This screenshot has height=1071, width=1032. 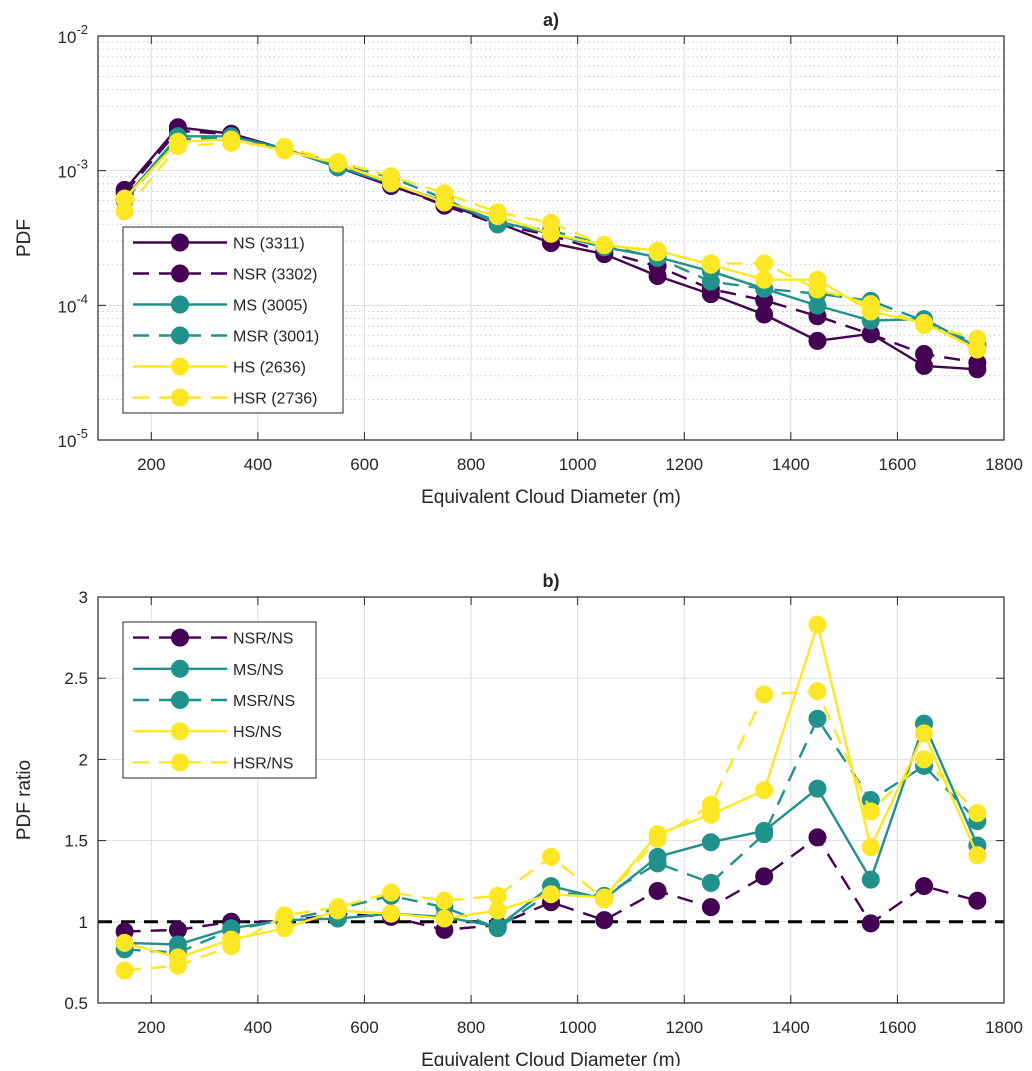 What do you see at coordinates (275, 275) in the screenshot?
I see `legend-label: NSR (3302)` at bounding box center [275, 275].